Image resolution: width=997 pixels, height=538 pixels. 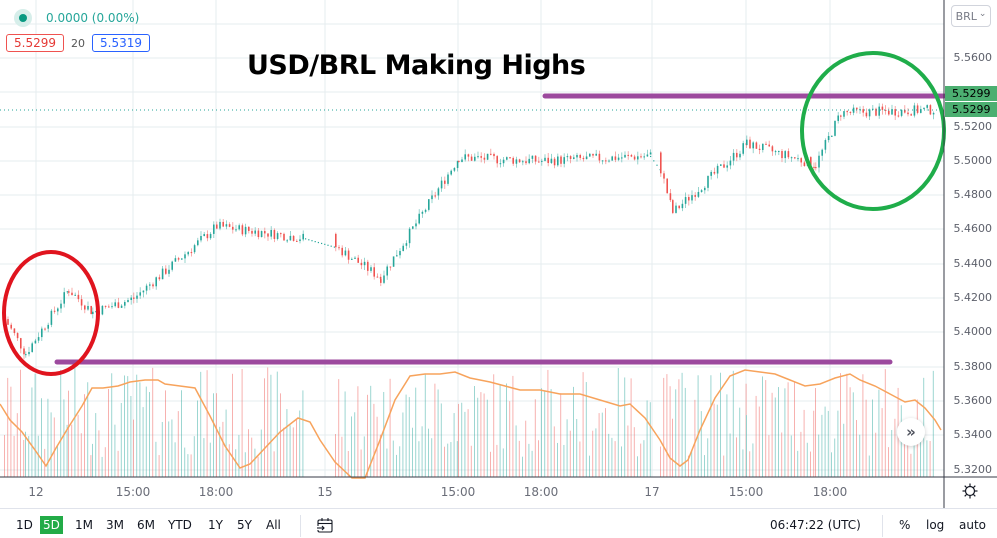 What do you see at coordinates (24, 525) in the screenshot?
I see `range-1d-button: 1D` at bounding box center [24, 525].